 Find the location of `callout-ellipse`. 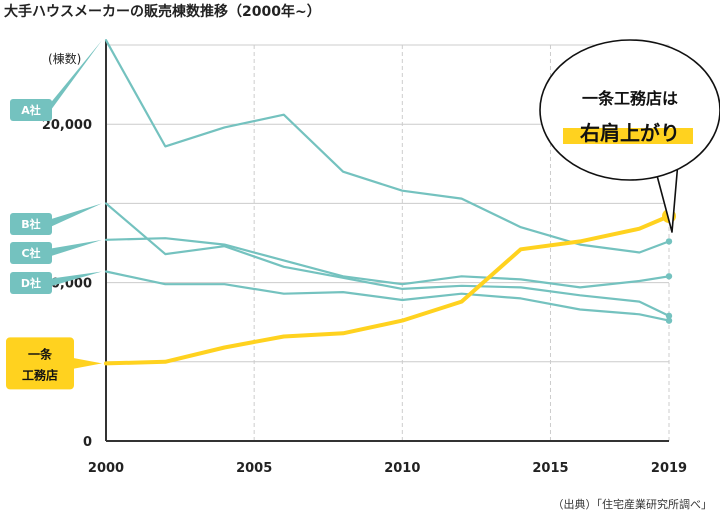

callout-ellipse is located at coordinates (629, 110).